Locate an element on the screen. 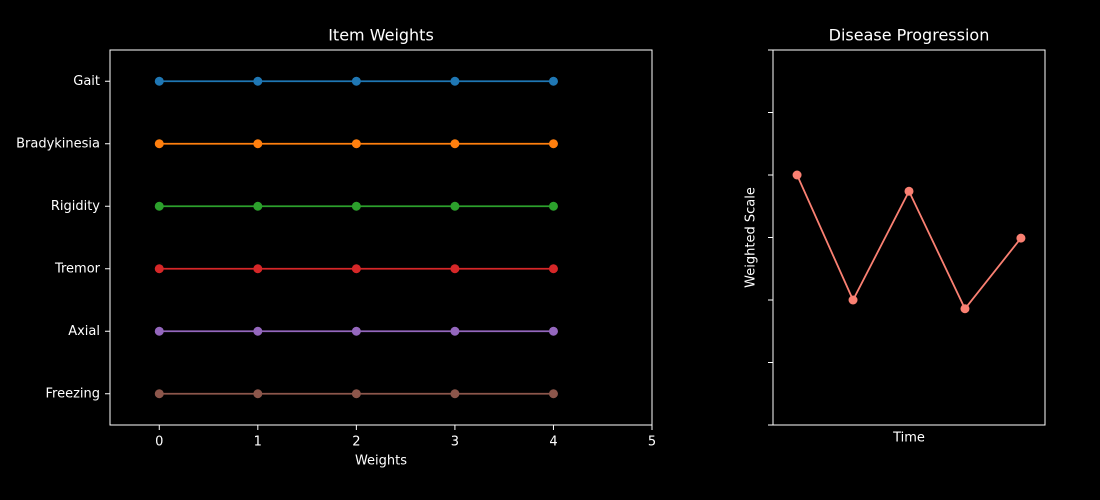 Image resolution: width=1100 pixels, height=500 pixels. x-tick-label: 0 is located at coordinates (159, 442).